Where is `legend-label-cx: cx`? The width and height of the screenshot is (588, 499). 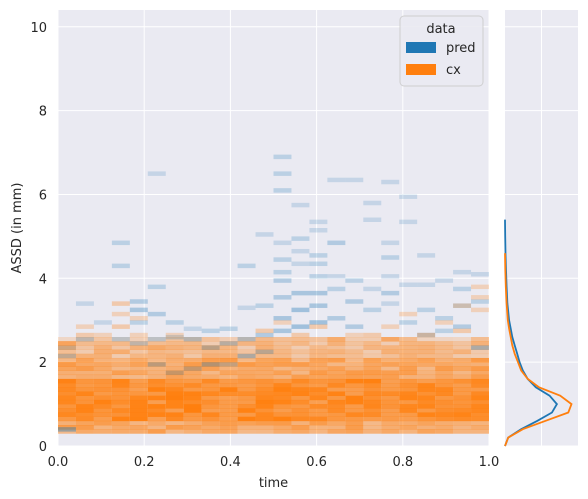 legend-label-cx: cx is located at coordinates (453, 70).